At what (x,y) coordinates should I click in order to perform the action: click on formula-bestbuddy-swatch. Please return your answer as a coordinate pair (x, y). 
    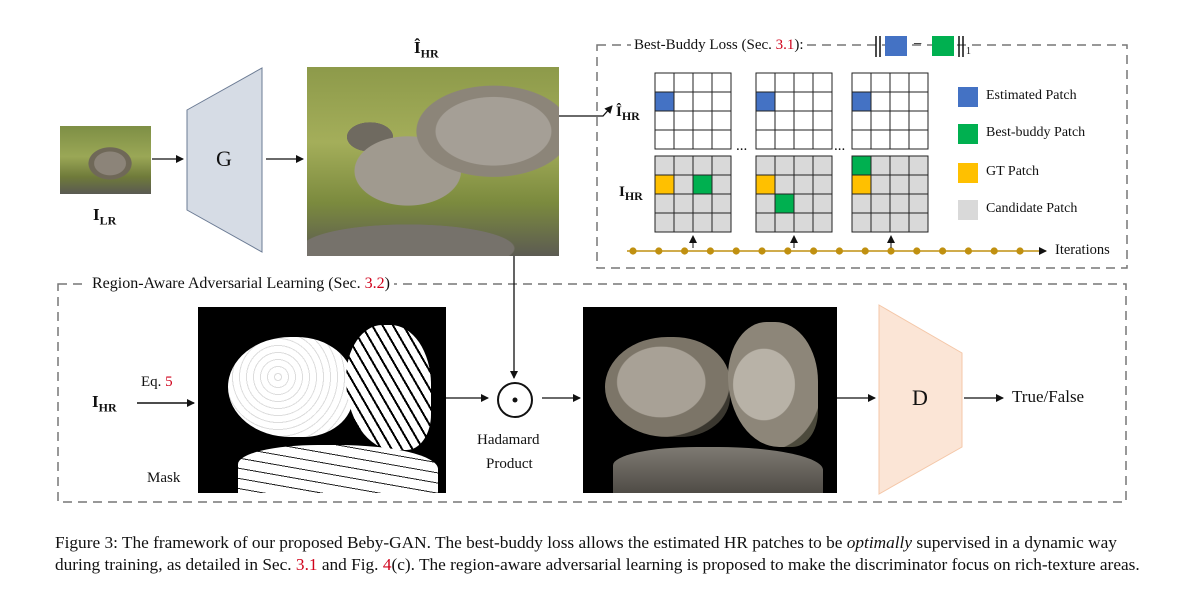
    Looking at the image, I should click on (943, 46).